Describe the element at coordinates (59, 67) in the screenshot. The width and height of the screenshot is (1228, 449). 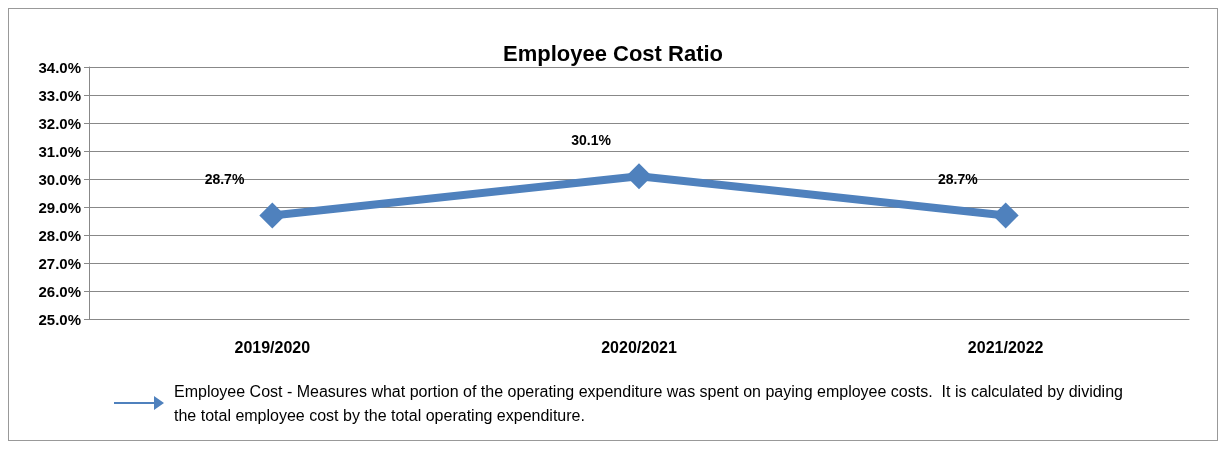
I see `y-tick-label: 34.0%` at that location.